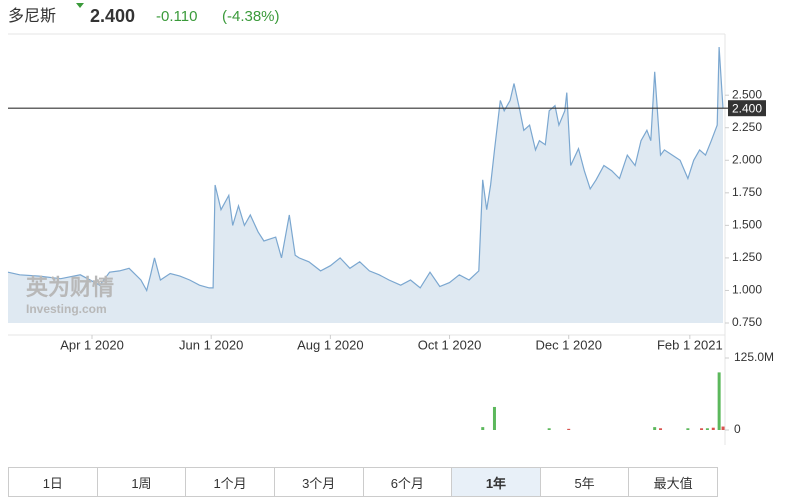  What do you see at coordinates (211, 344) in the screenshot?
I see `x-tick-label: Jun 1 2020` at bounding box center [211, 344].